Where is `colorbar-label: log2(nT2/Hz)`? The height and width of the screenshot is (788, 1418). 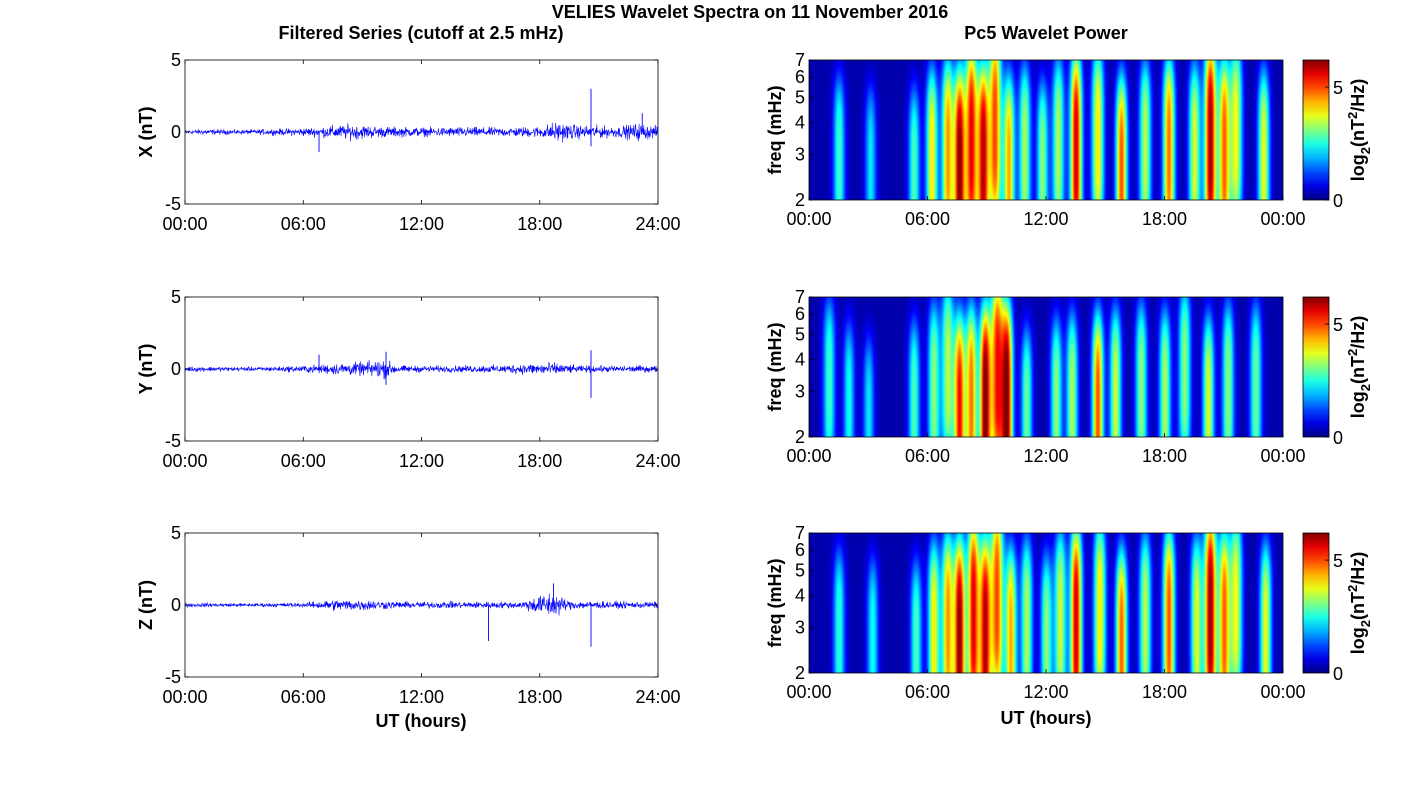
colorbar-label: log2(nT2/Hz) is located at coordinates (1359, 367).